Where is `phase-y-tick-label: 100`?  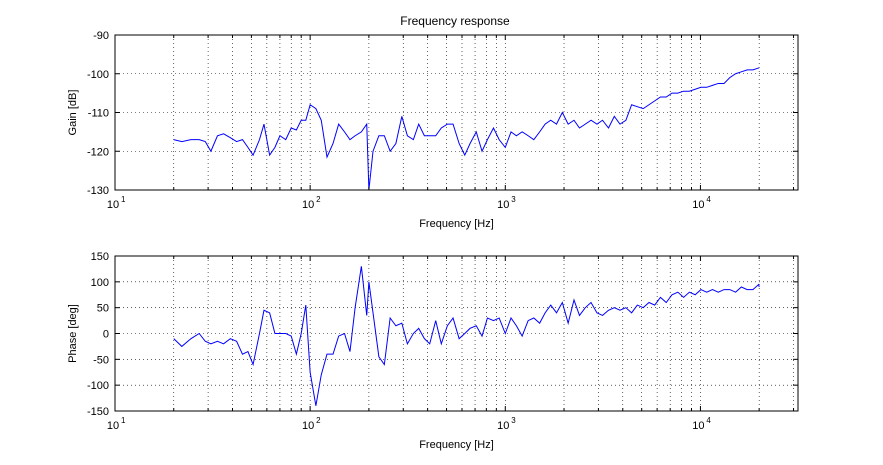
phase-y-tick-label: 100 is located at coordinates (100, 283).